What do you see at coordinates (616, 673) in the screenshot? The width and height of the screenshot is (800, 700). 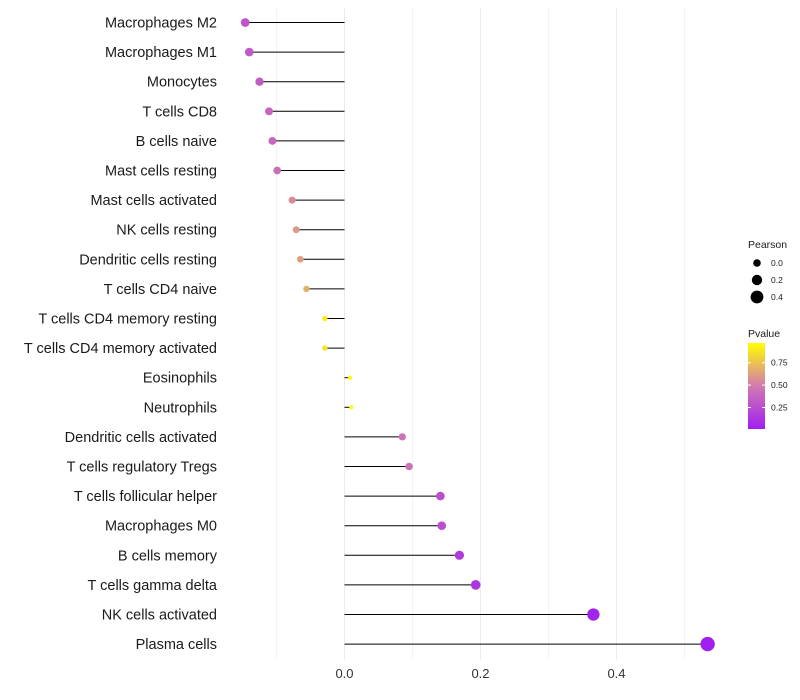 I see `x-axis-tick-label: 0.4` at bounding box center [616, 673].